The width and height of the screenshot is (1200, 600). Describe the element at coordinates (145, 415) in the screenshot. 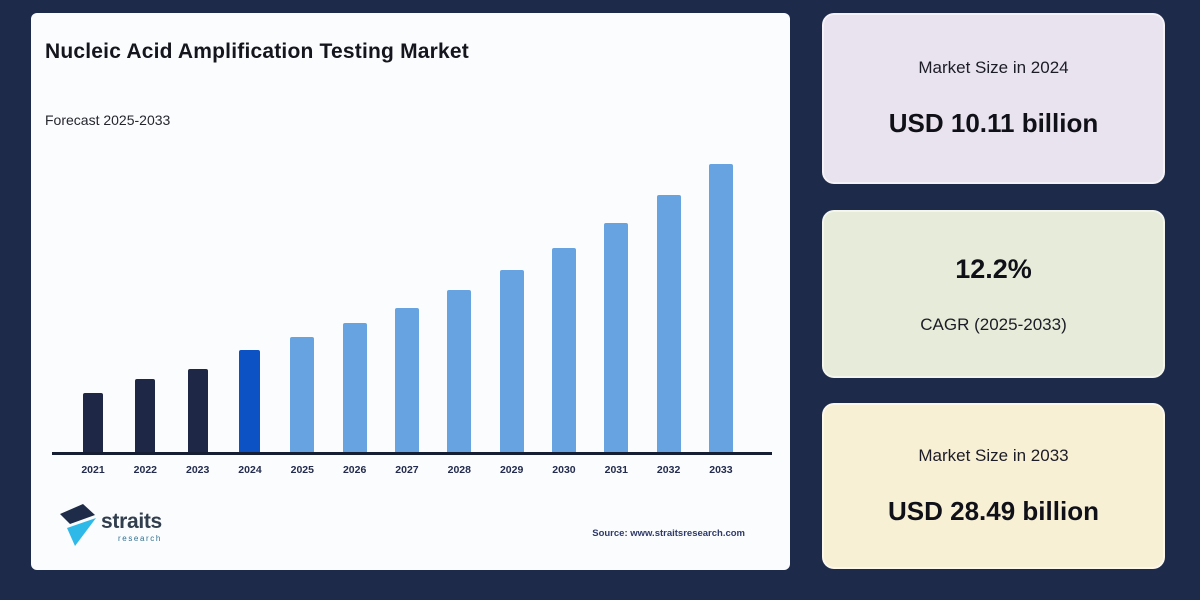

I see `bar-2022` at that location.